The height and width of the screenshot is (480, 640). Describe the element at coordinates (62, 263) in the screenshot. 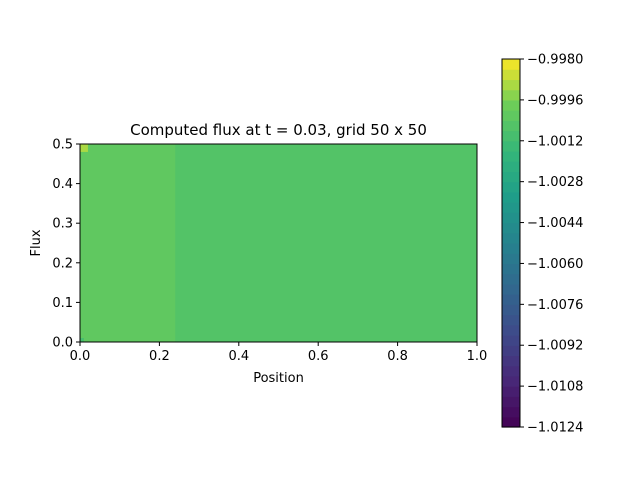

I see `y-tick-label: 0.2` at that location.